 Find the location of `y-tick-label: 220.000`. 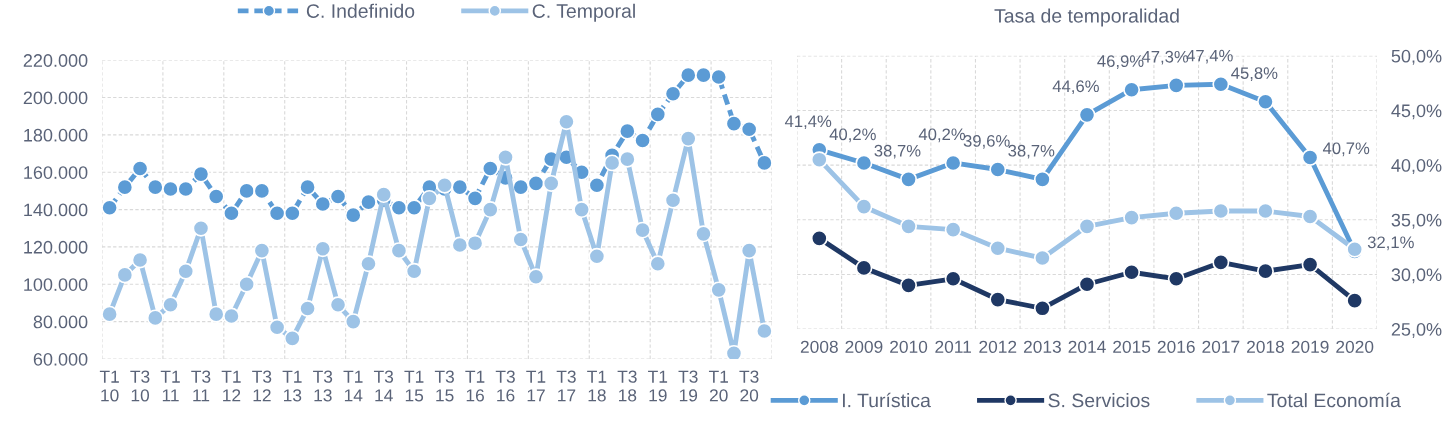

y-tick-label: 220.000 is located at coordinates (55, 60).